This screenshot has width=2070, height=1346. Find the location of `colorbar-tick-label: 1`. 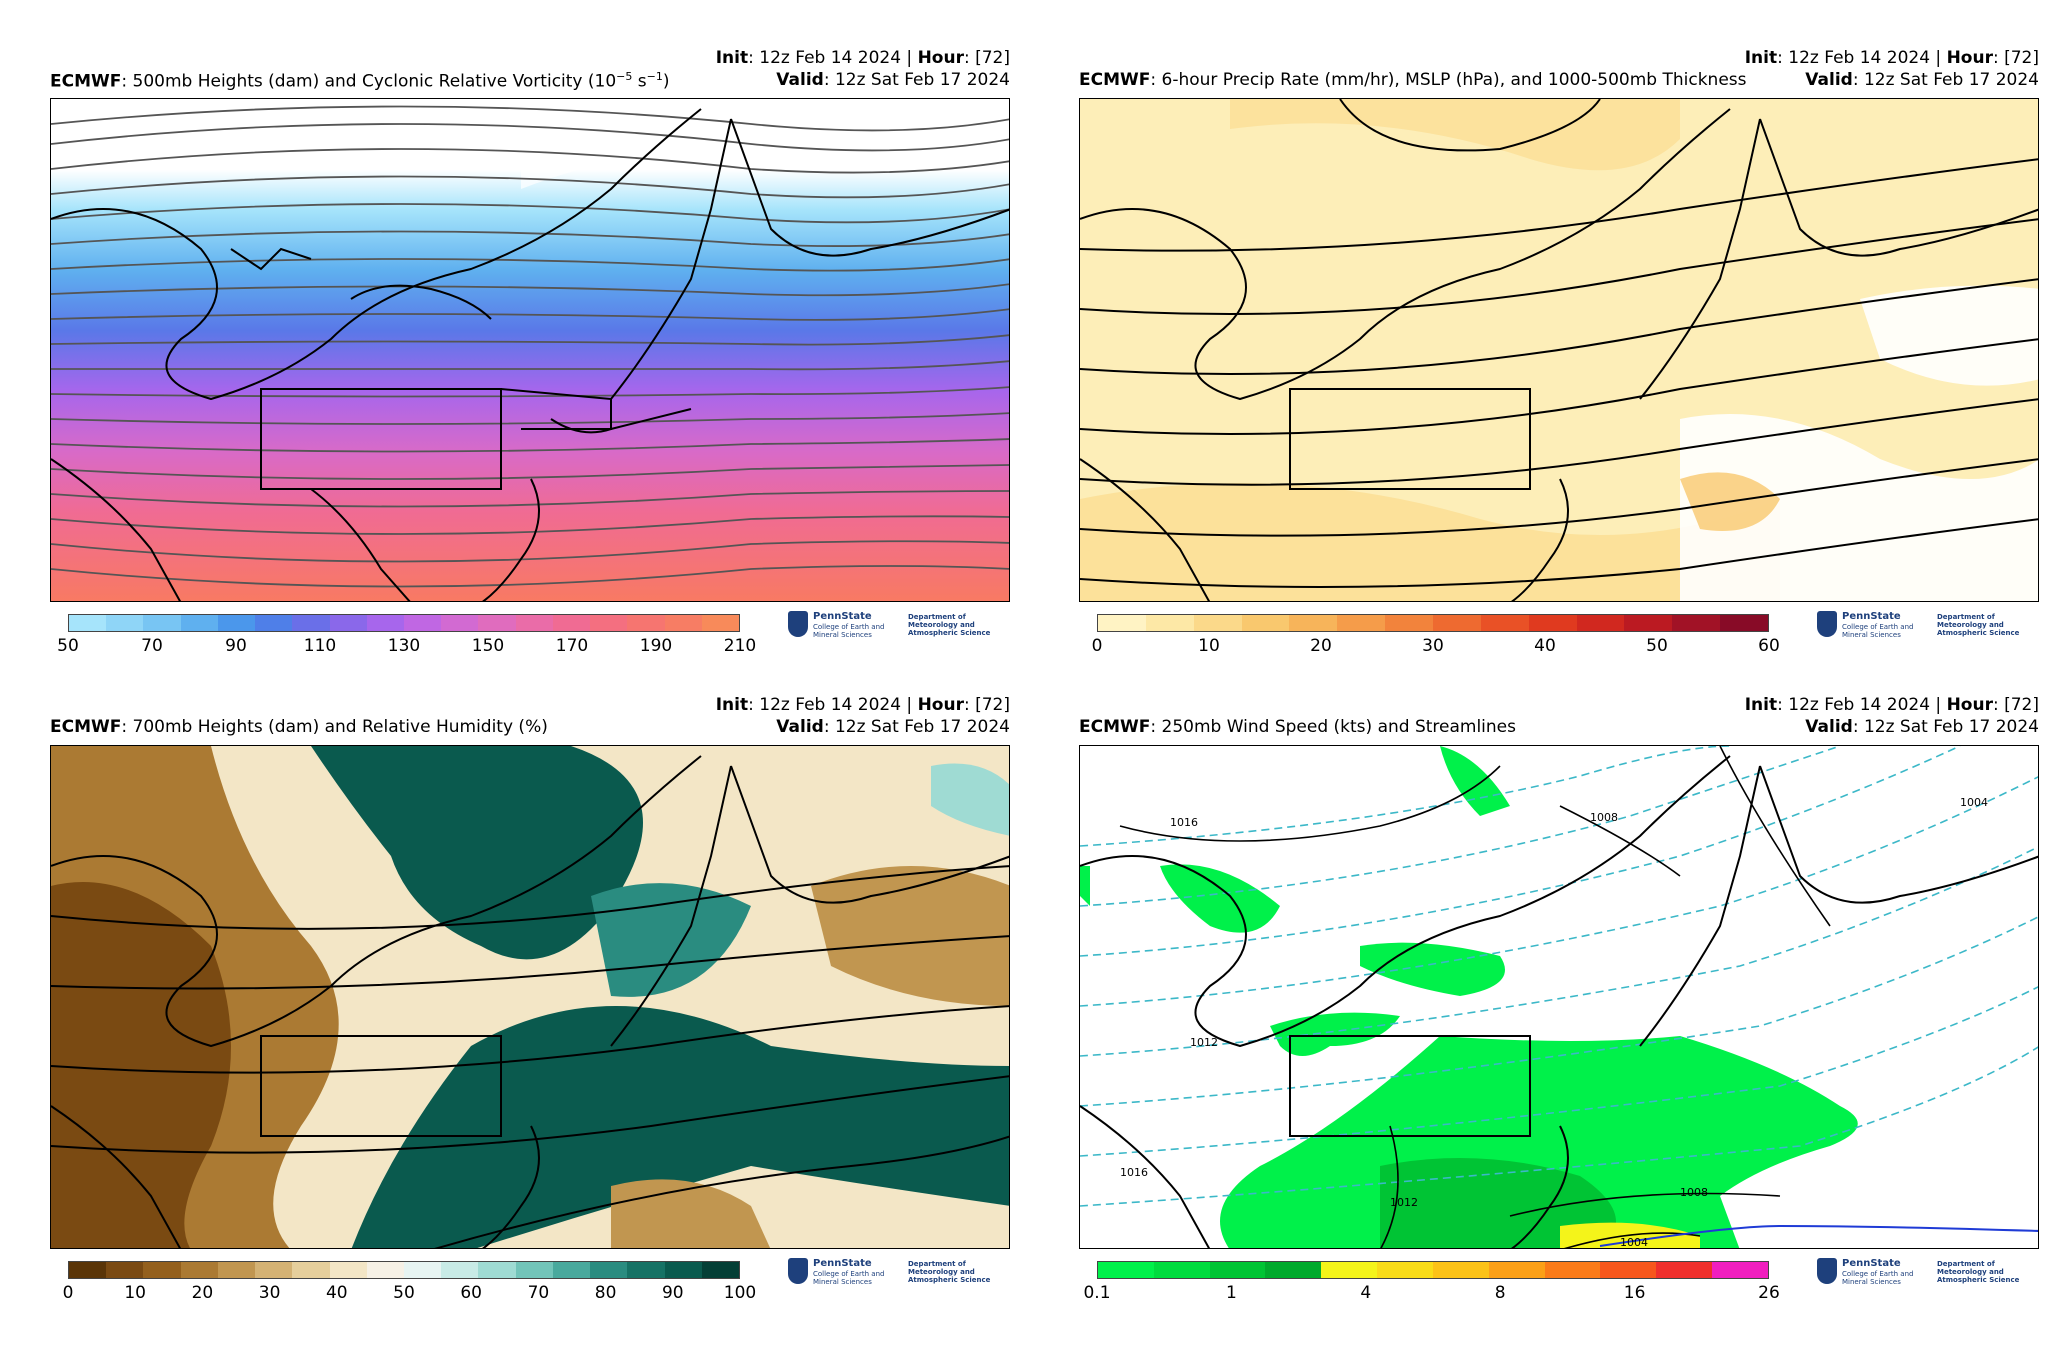

colorbar-tick-label: 1 is located at coordinates (1231, 1293).